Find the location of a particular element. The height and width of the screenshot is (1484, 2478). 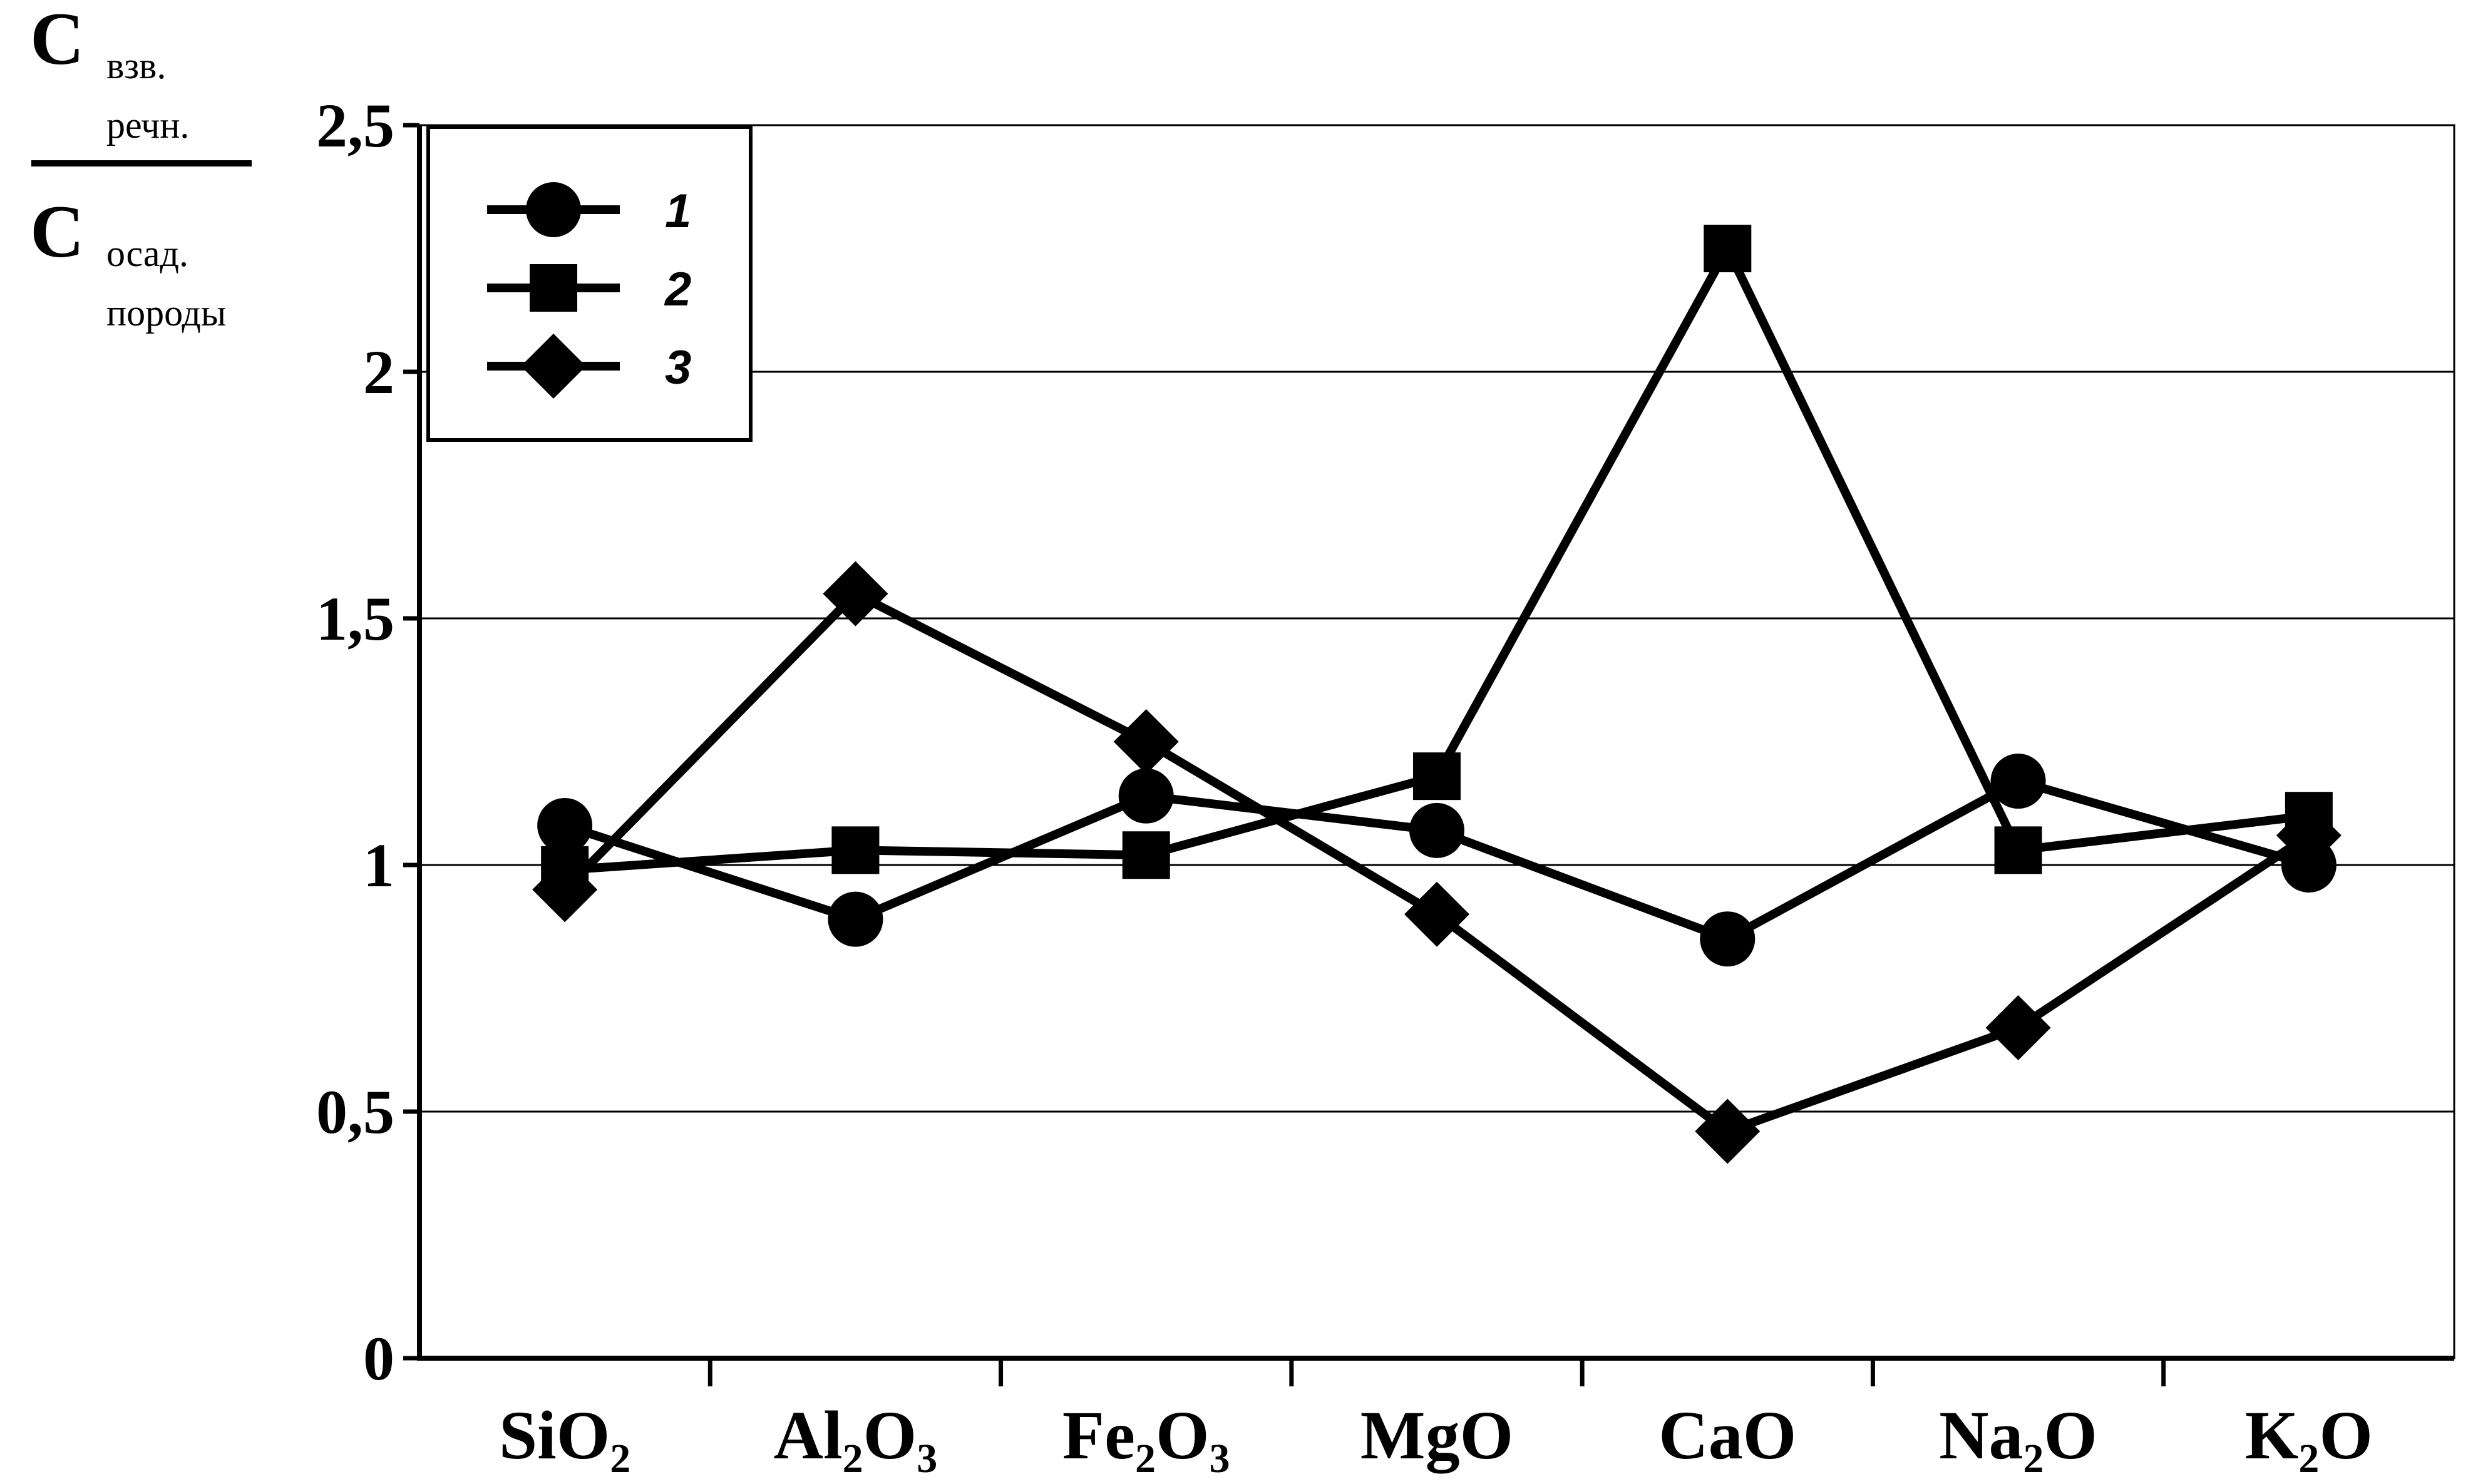

legend-label: 2 is located at coordinates (677, 289).